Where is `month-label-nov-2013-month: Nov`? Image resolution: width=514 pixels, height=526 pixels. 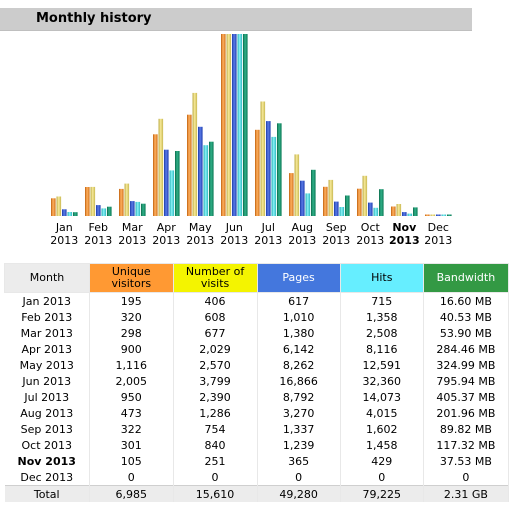 month-label-nov-2013-month: Nov is located at coordinates (404, 227).